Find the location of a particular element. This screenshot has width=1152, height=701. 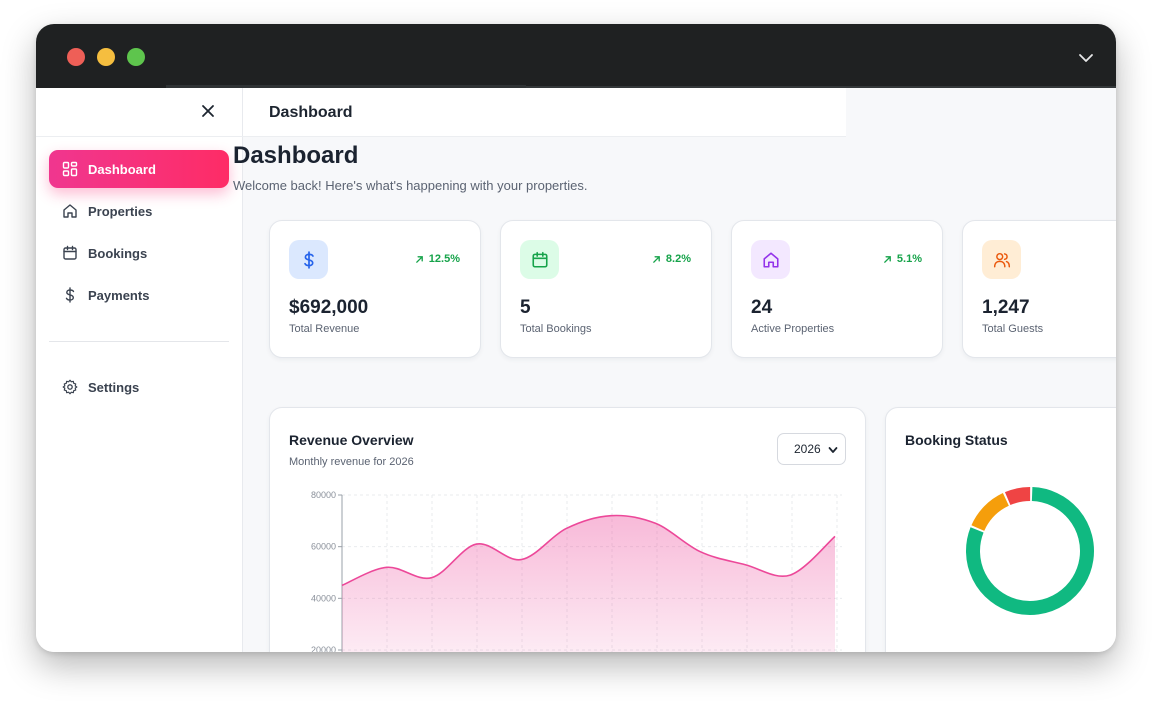

stat-value: 5 is located at coordinates (525, 308).